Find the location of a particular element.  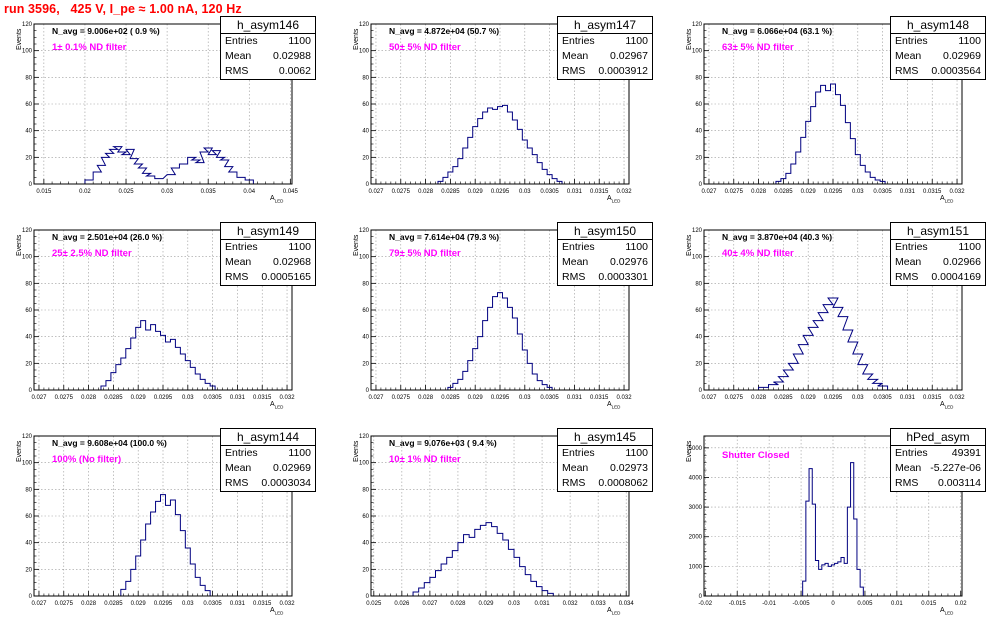

stats-value: 0.003114 is located at coordinates (959, 483).